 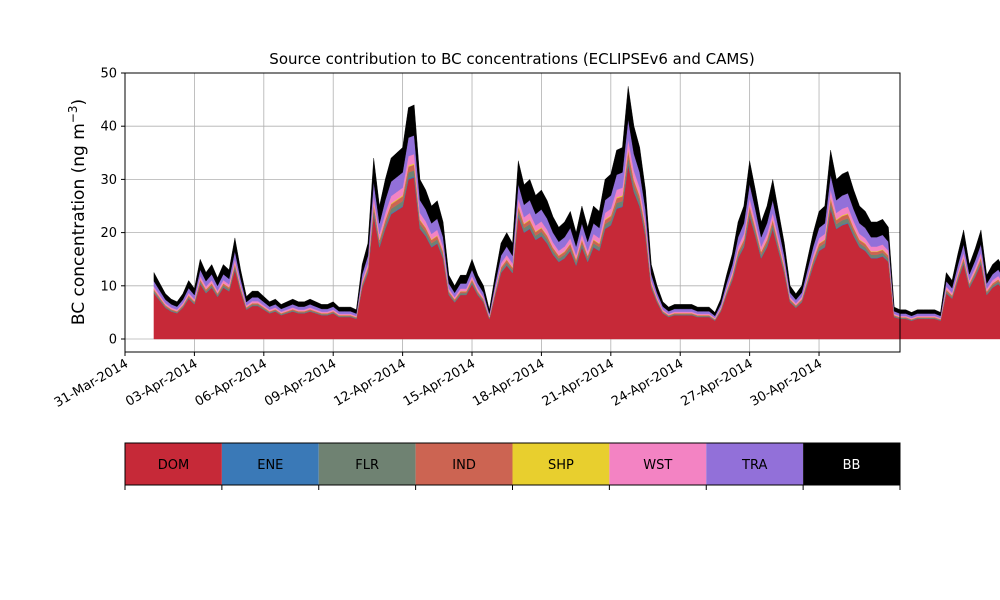 I want to click on legend-label-flr: FLR, so click(x=367, y=465).